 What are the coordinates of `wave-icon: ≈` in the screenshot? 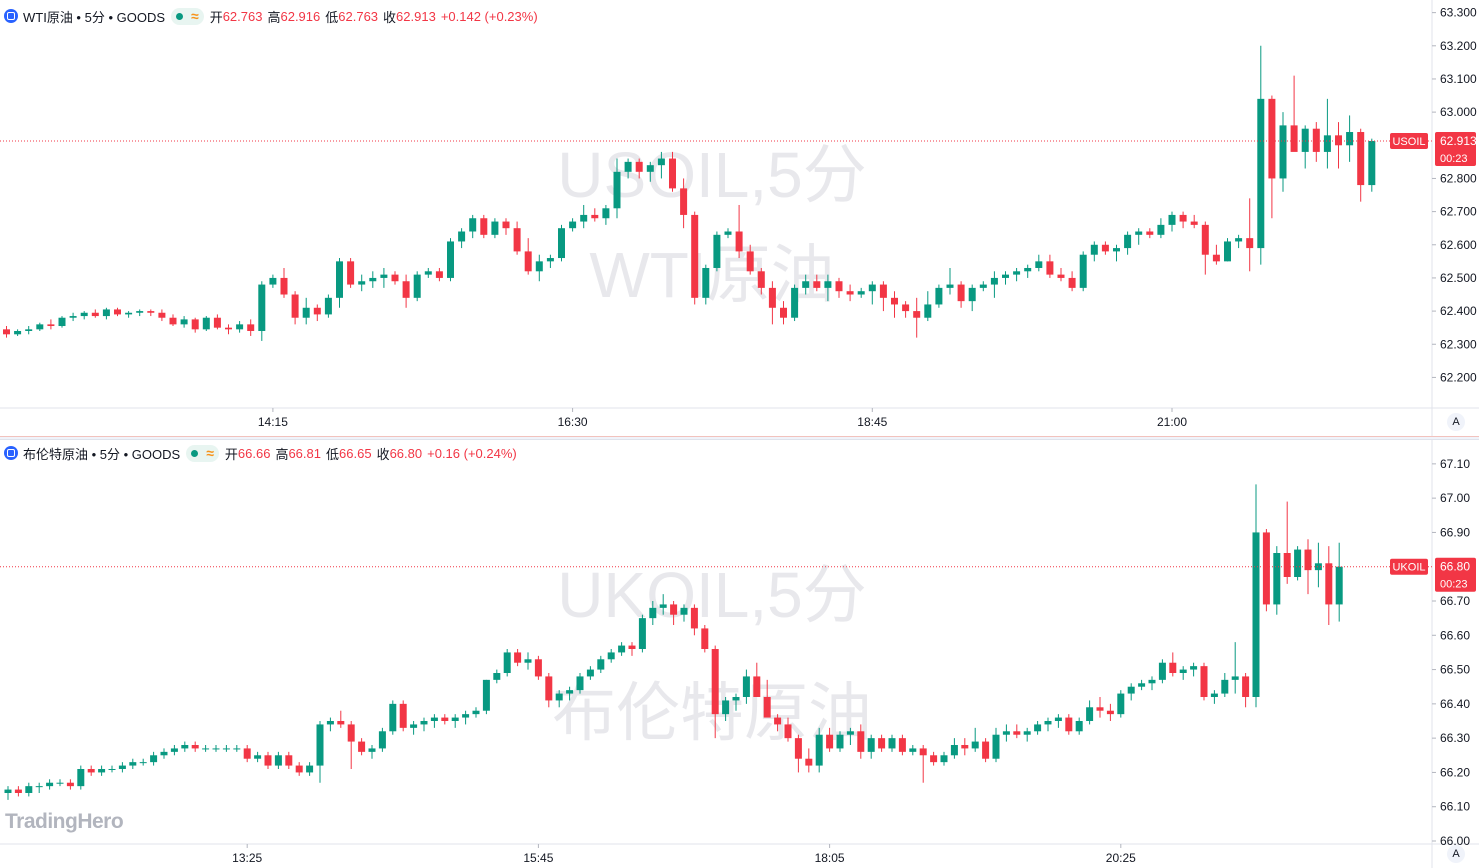 It's located at (195, 16).